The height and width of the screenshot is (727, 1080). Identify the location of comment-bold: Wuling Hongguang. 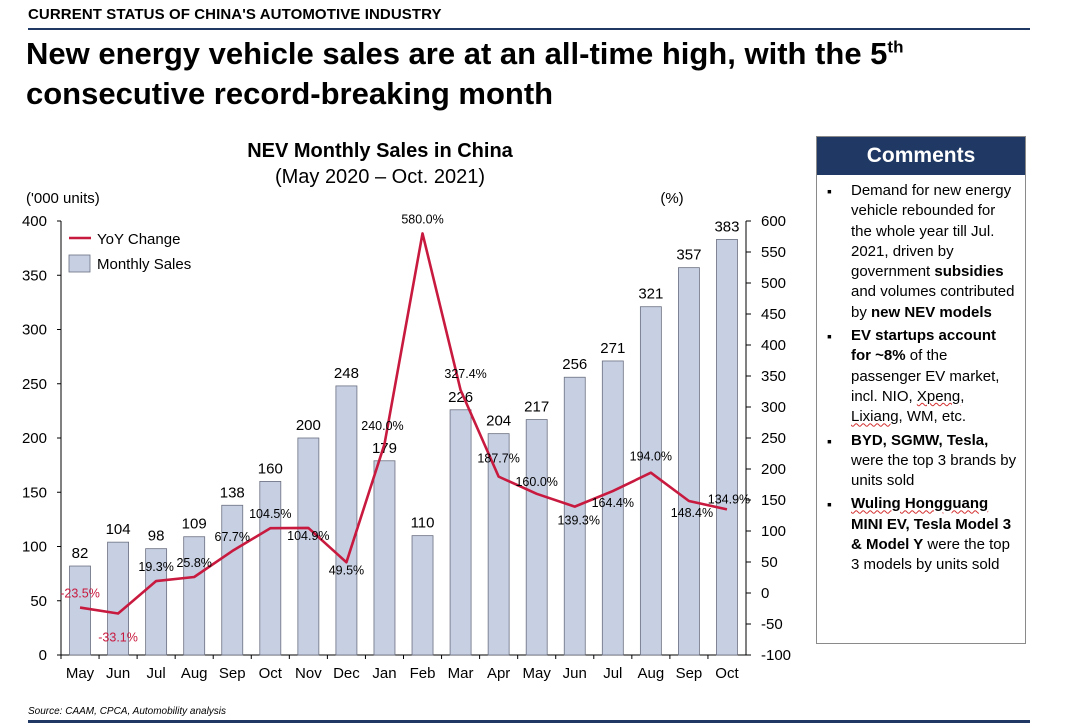
(920, 504).